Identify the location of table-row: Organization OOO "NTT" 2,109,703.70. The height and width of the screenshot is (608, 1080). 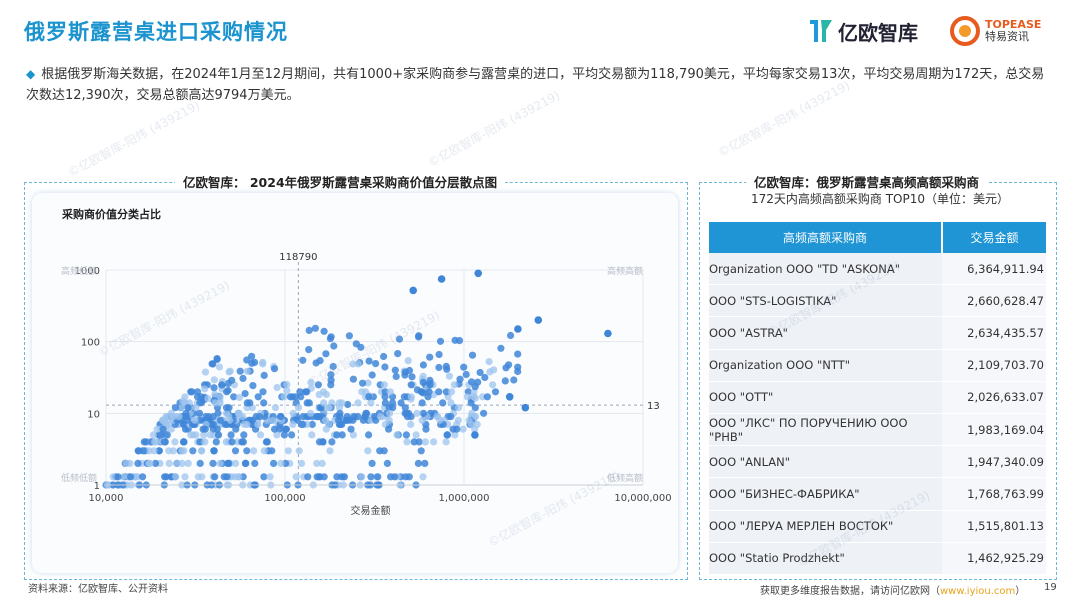
(877, 365).